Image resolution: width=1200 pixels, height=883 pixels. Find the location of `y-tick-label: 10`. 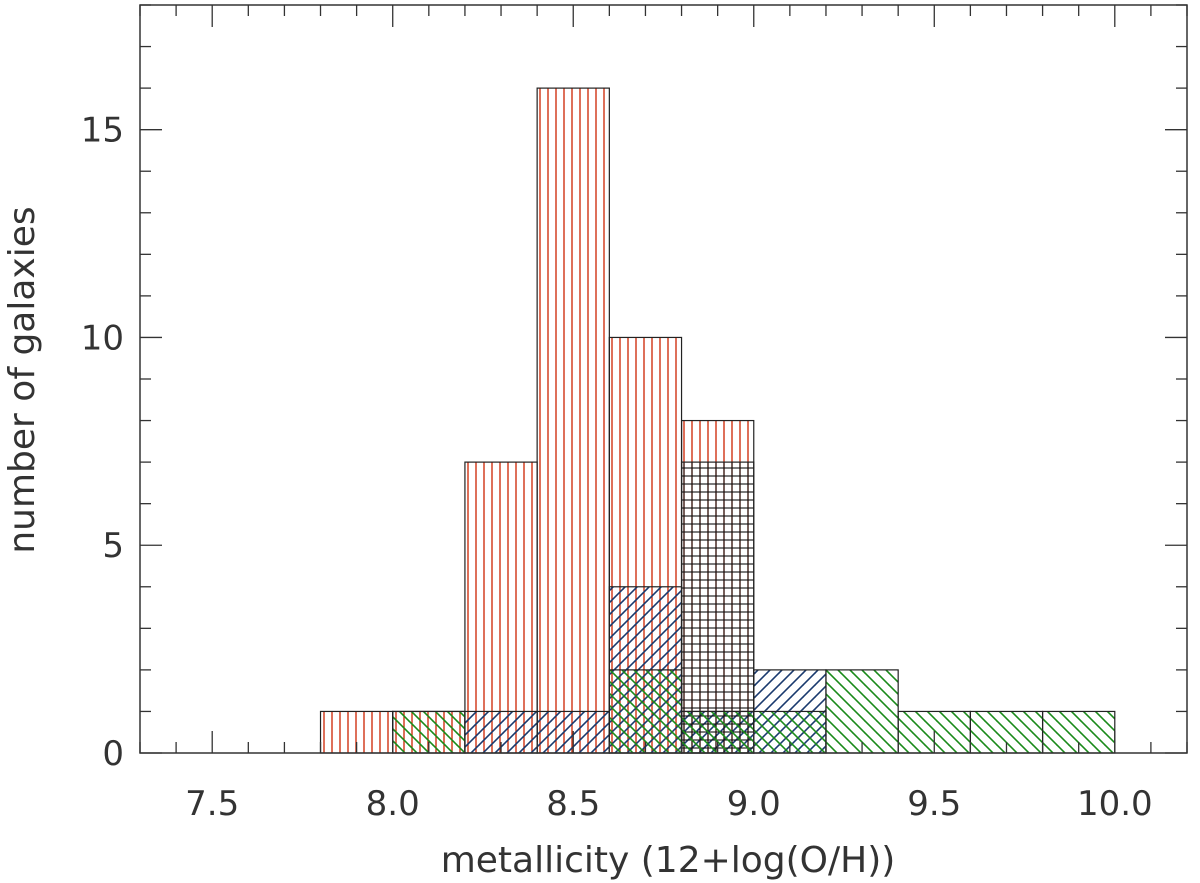

y-tick-label: 10 is located at coordinates (102, 338).